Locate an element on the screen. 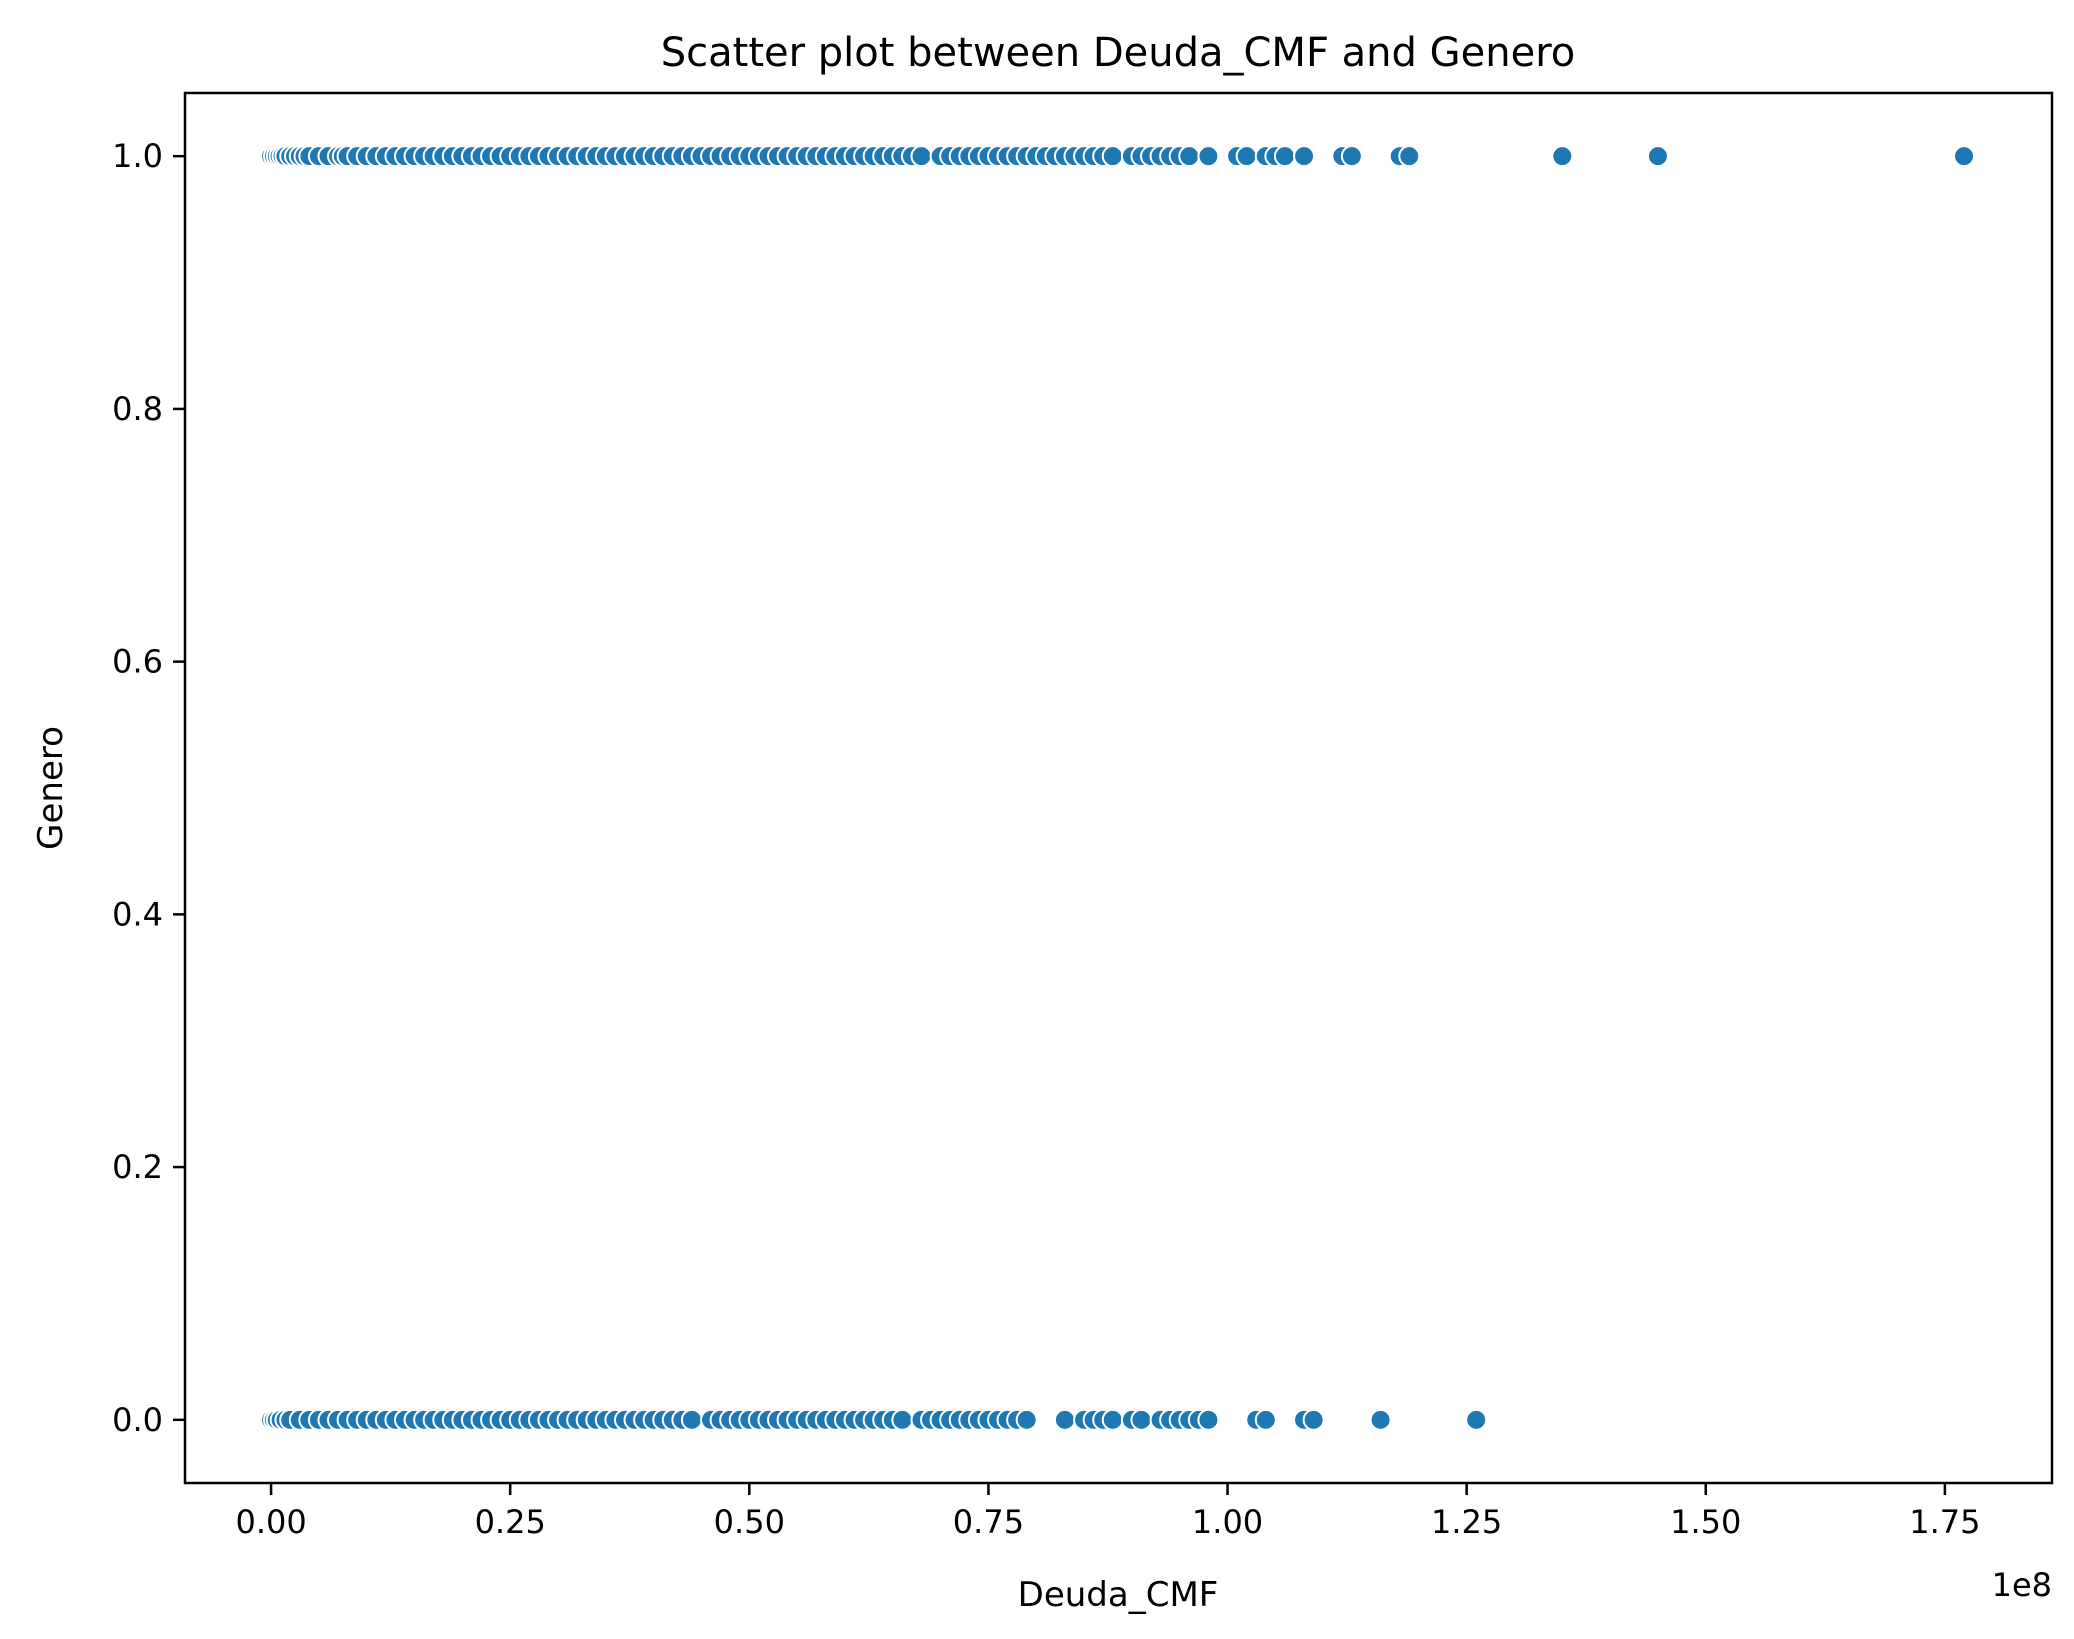  y-tick-label: 0.6 is located at coordinates (137, 662).